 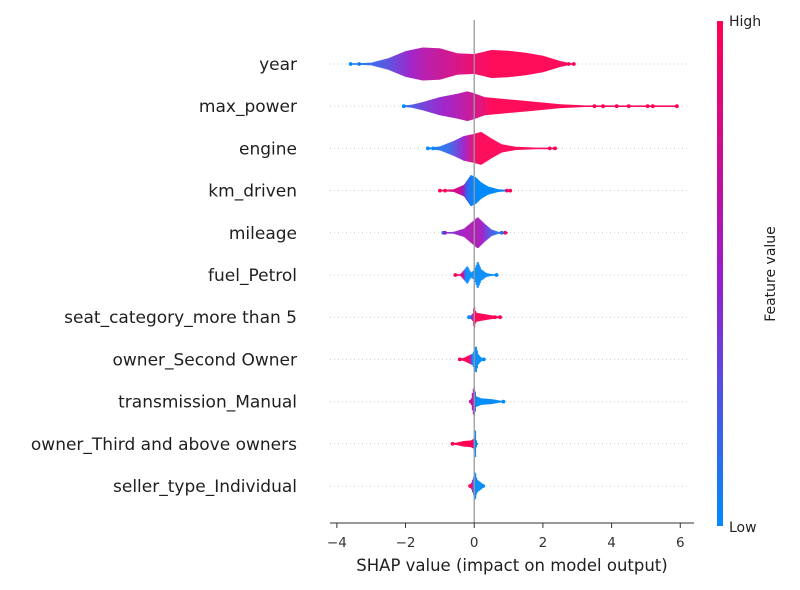 What do you see at coordinates (720, 273) in the screenshot?
I see `colorbar-gradient` at bounding box center [720, 273].